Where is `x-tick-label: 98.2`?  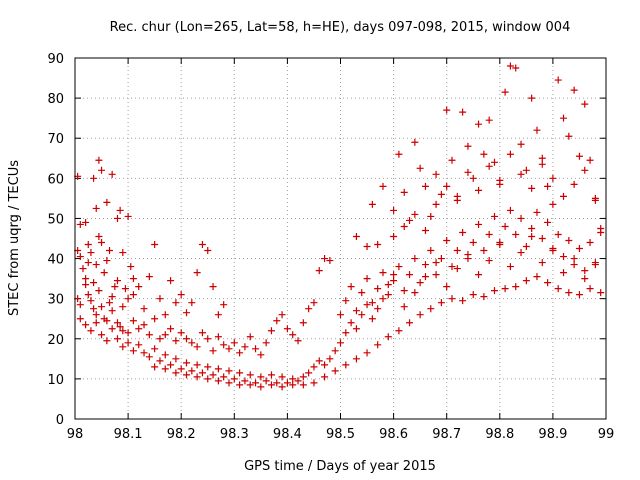
x-tick-label: 98.2 is located at coordinates (181, 434).